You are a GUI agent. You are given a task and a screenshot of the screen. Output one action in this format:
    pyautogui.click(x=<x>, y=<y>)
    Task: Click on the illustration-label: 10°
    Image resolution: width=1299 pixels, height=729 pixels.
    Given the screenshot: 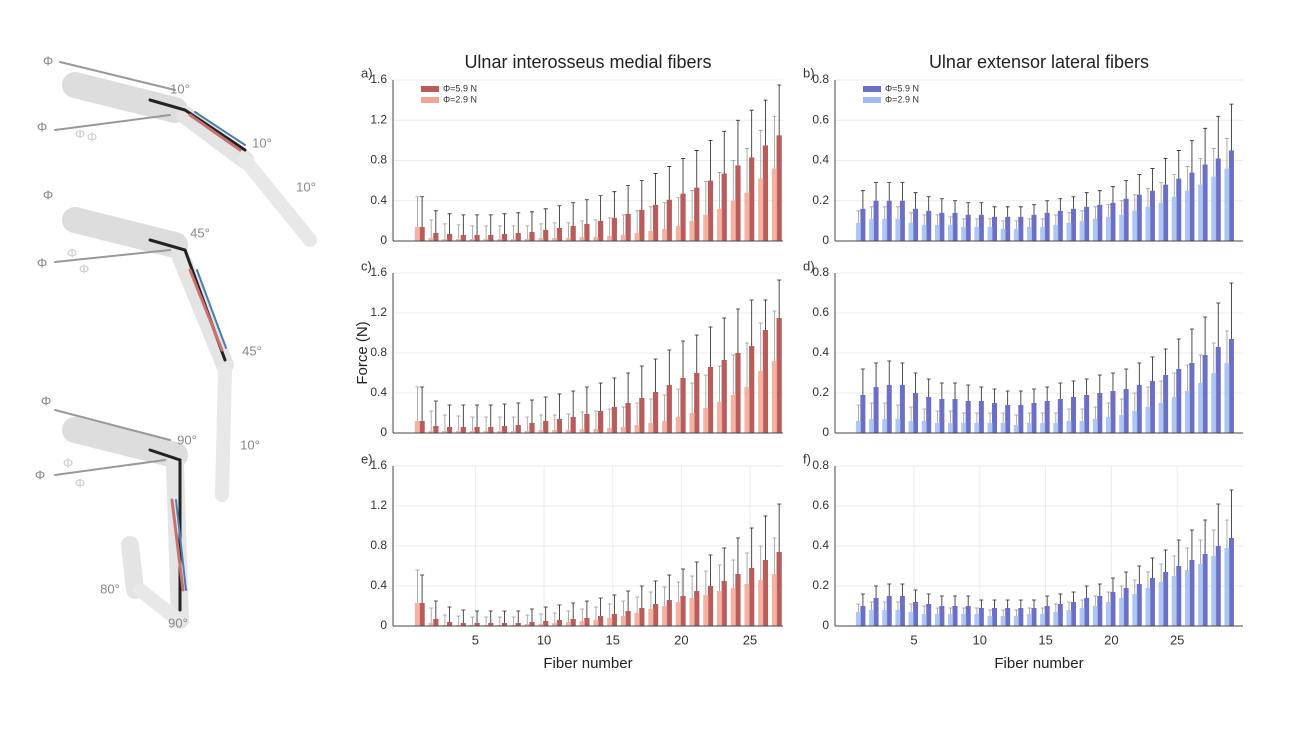 What is the action you would take?
    pyautogui.click(x=180, y=88)
    